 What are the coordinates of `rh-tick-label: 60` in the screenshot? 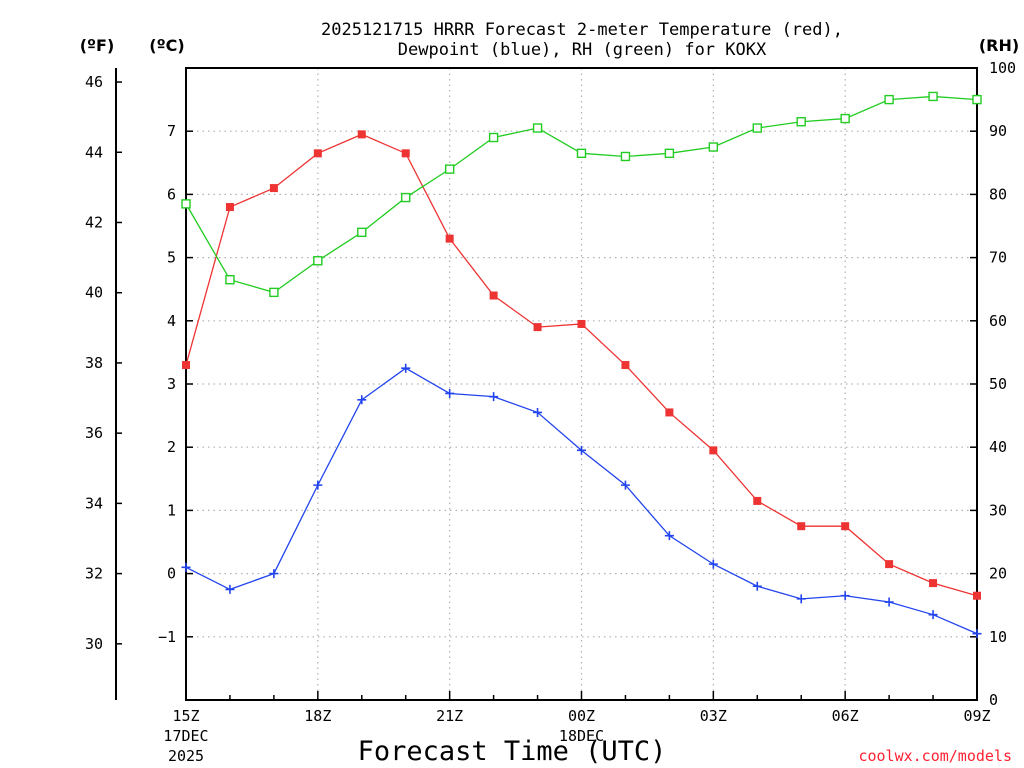 It's located at (998, 321).